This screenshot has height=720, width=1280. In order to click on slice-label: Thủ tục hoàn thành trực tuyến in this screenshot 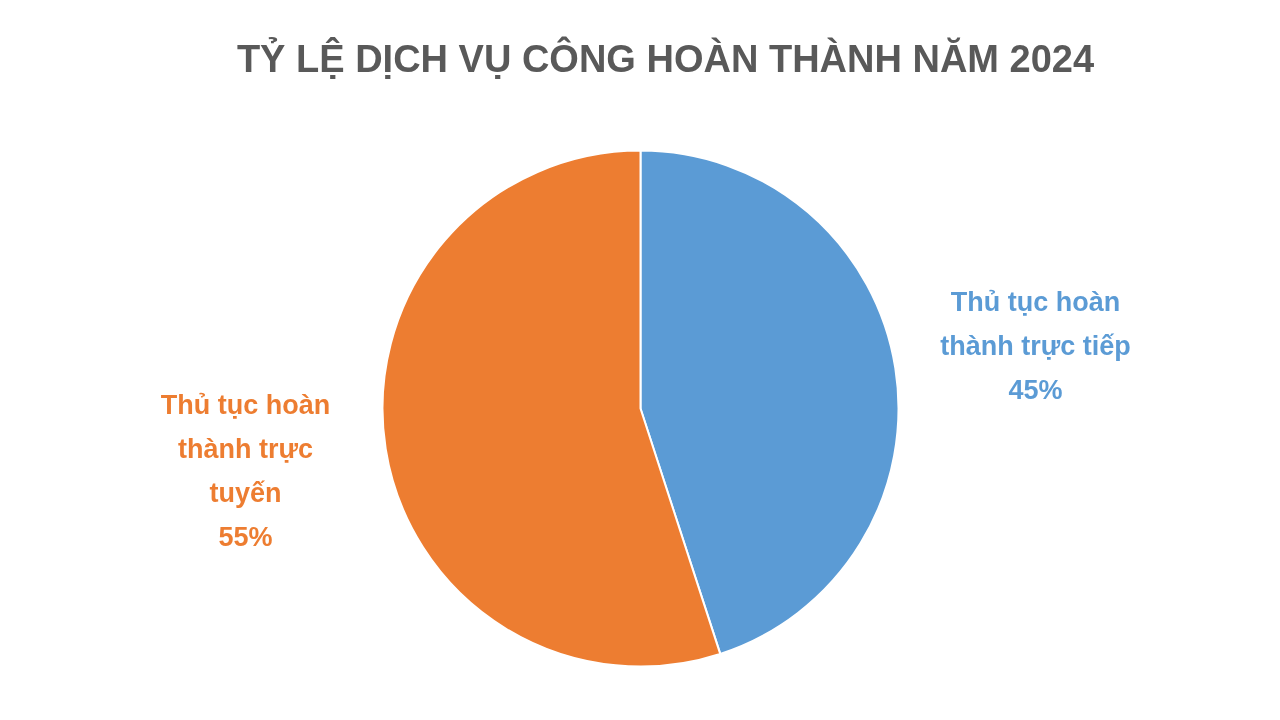, I will do `click(245, 449)`.